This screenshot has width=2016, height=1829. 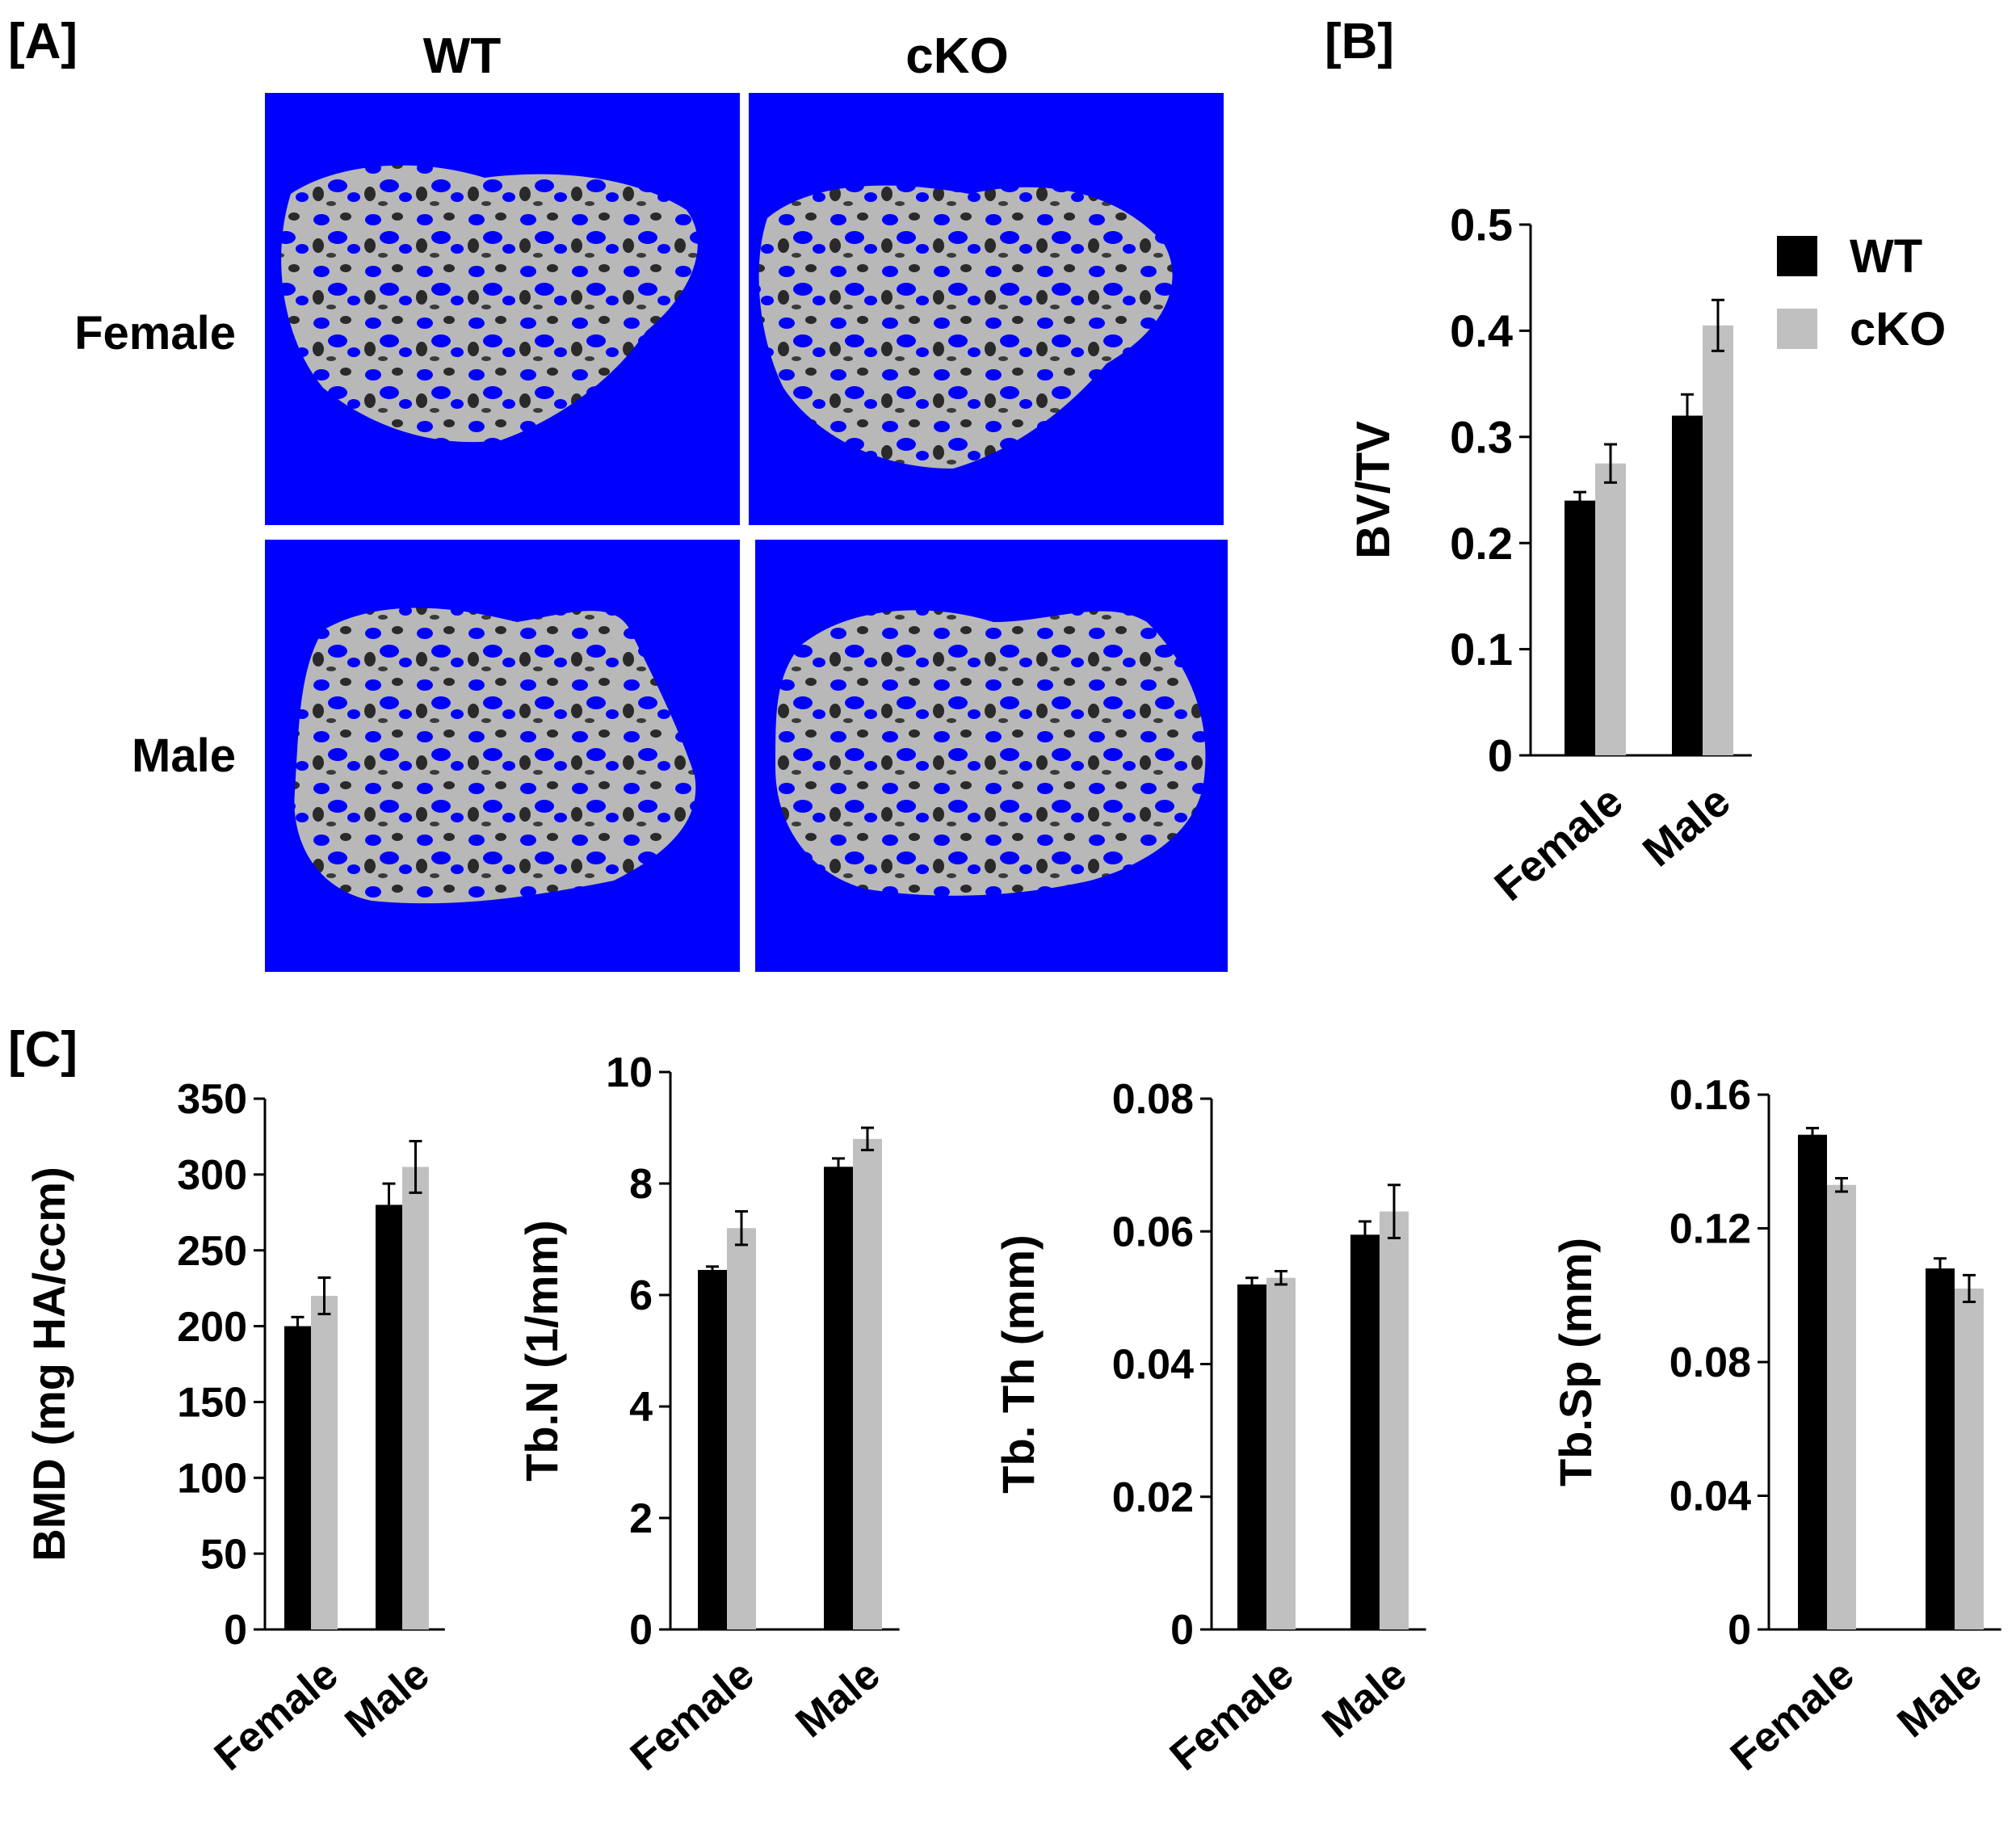 What do you see at coordinates (184, 755) in the screenshot?
I see `row-label-male: Male` at bounding box center [184, 755].